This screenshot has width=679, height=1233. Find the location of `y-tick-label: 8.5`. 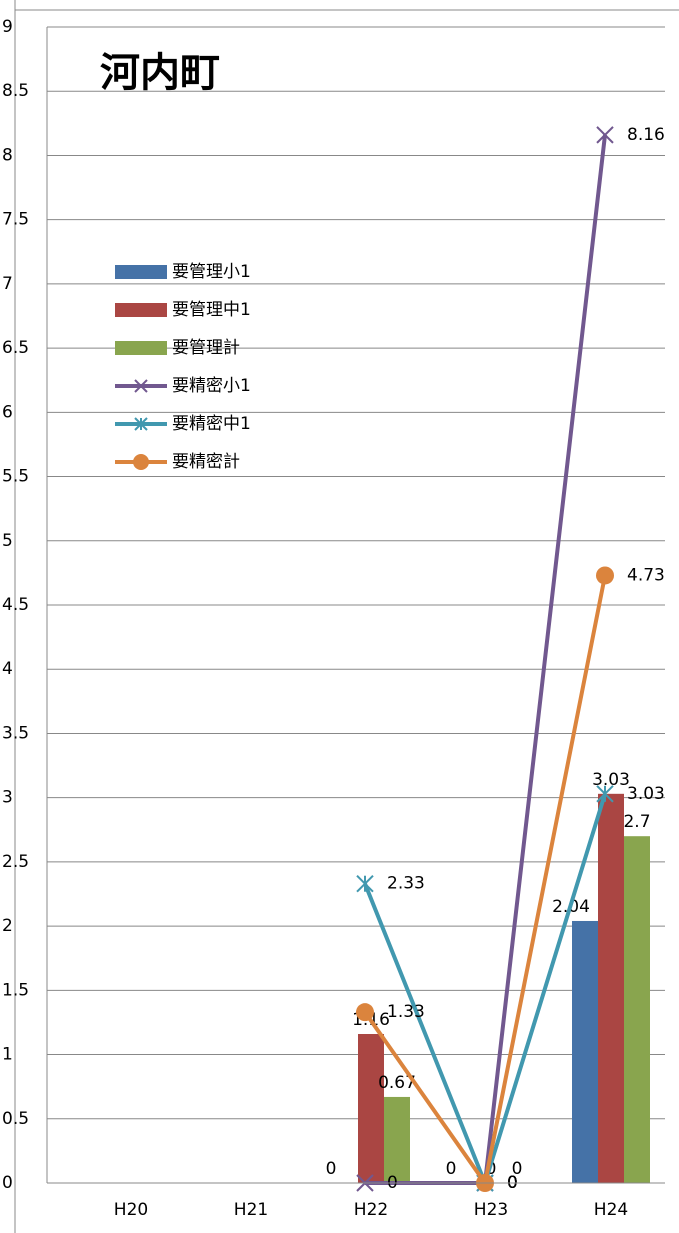

y-tick-label: 8.5 is located at coordinates (15, 91).